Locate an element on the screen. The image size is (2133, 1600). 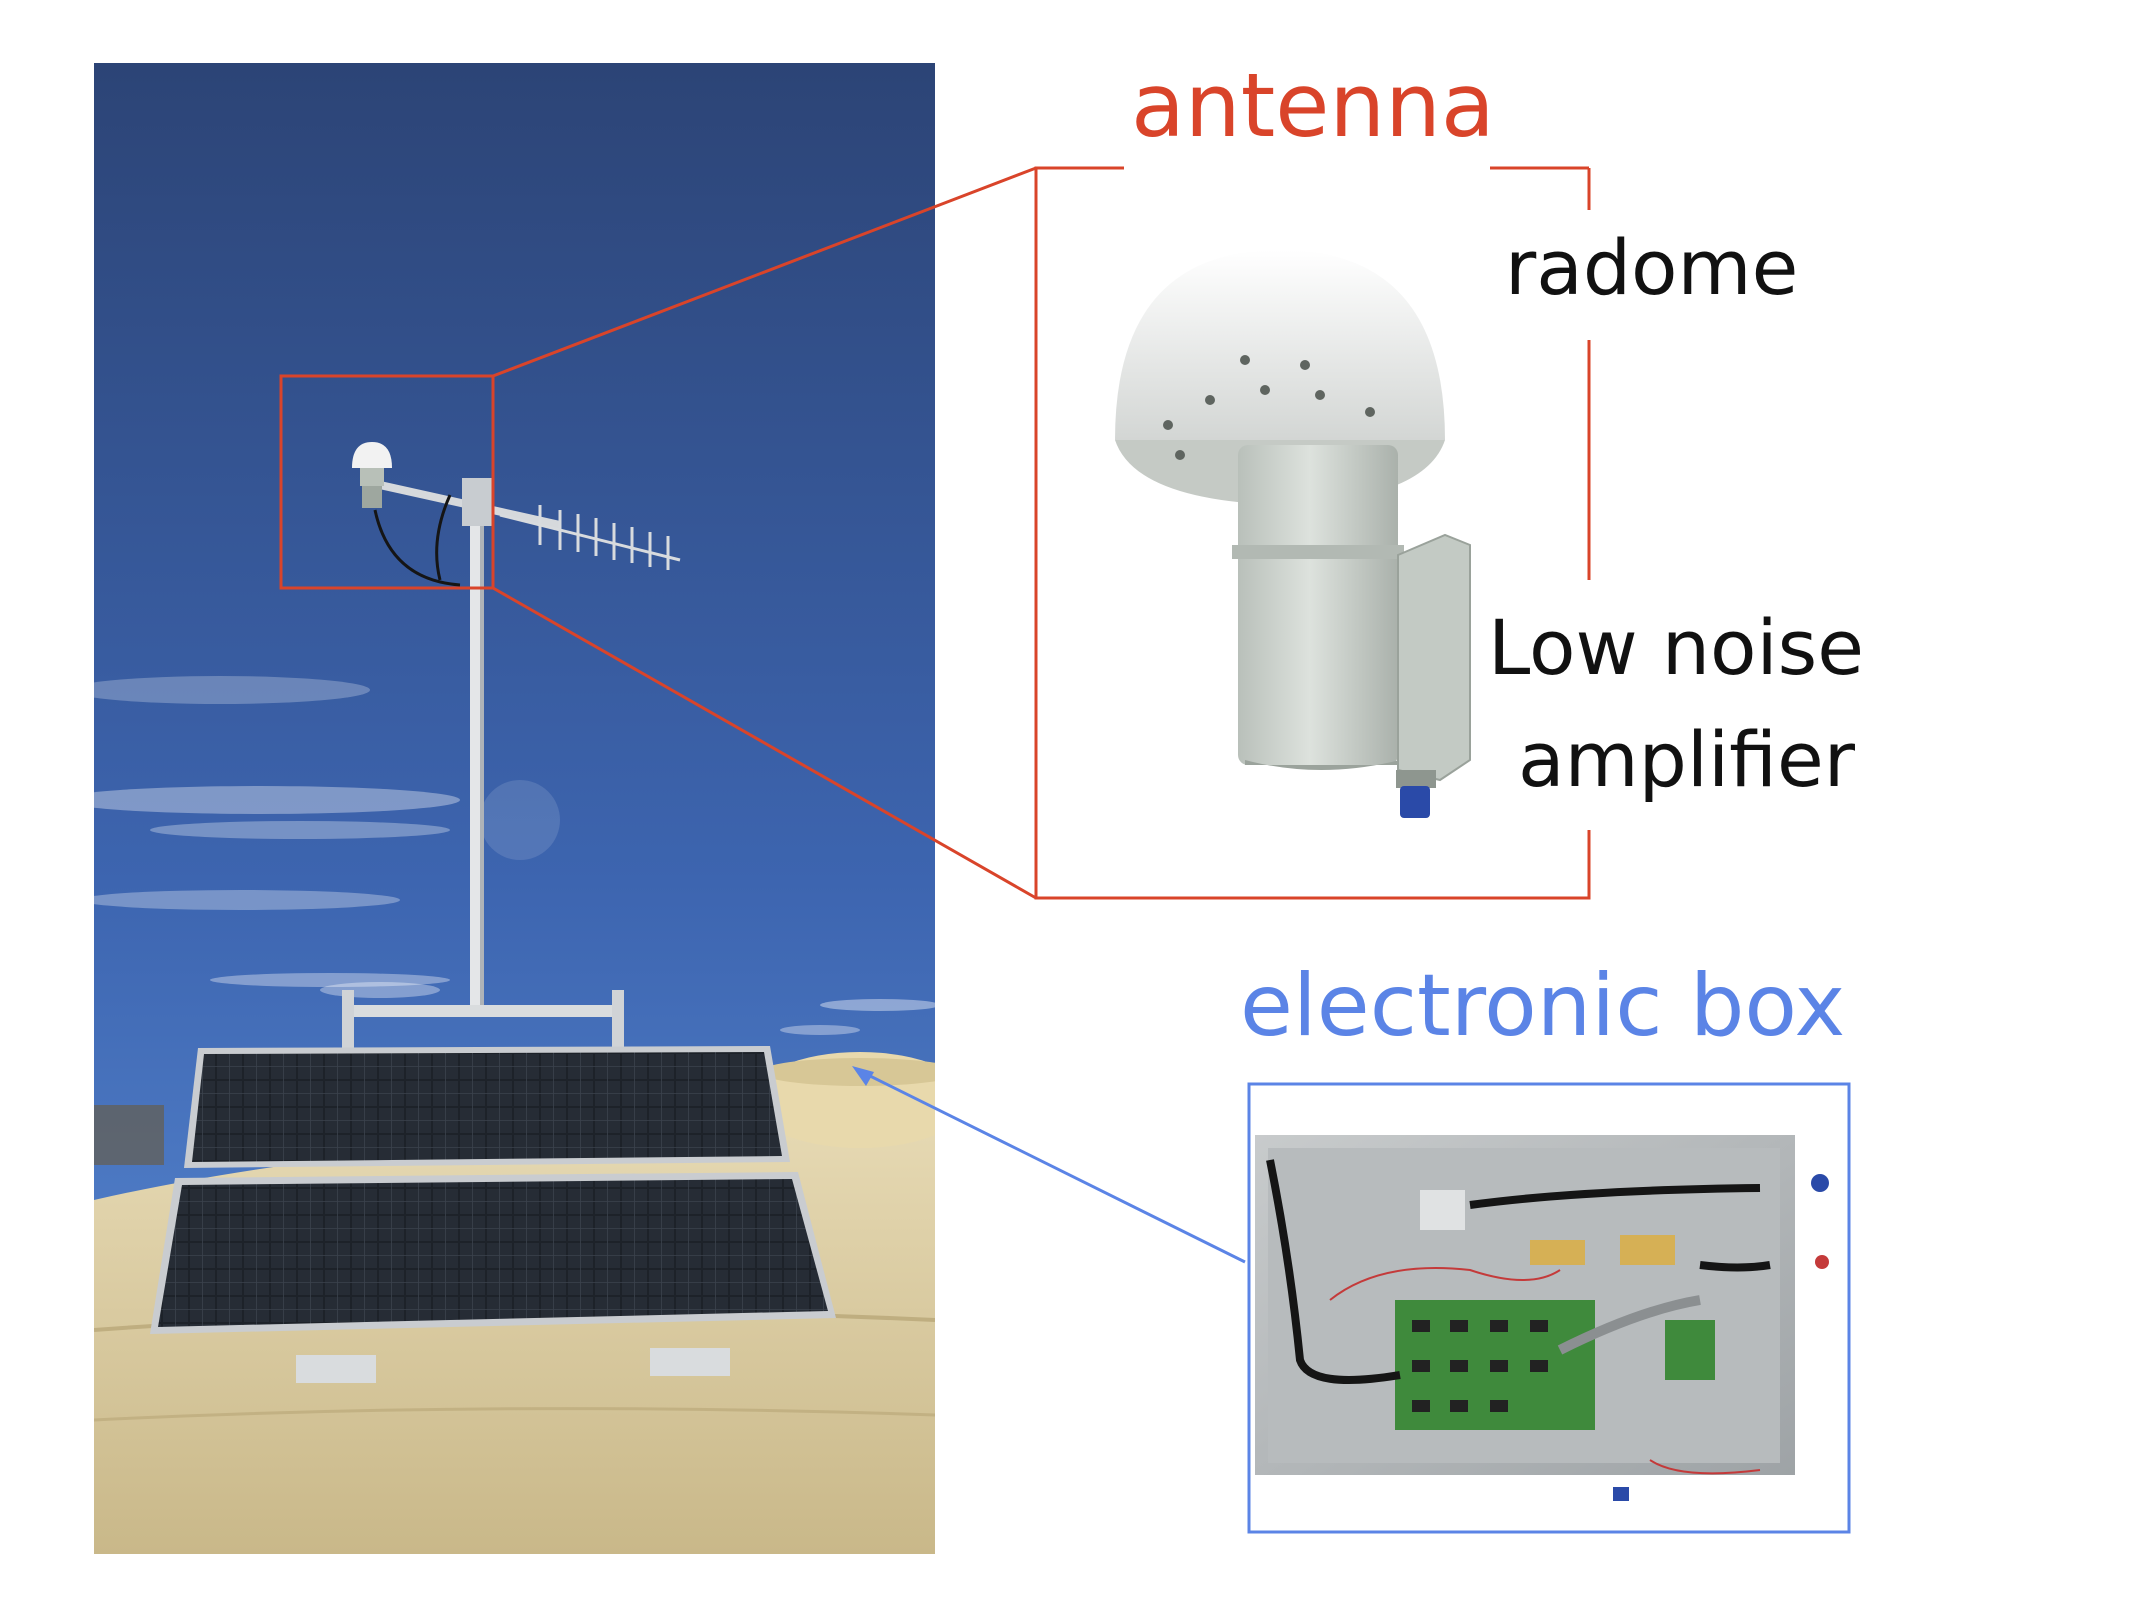
electronic-box-label: electronic box is located at coordinates (1543, 1006).